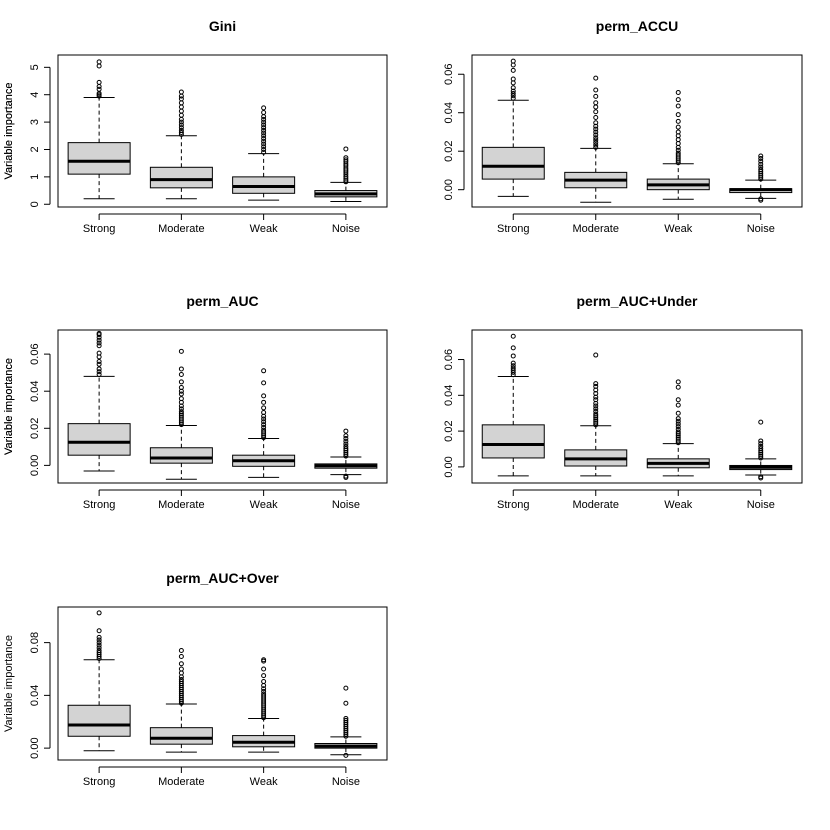 This screenshot has height=830, width=830. What do you see at coordinates (35, 149) in the screenshot?
I see `y-tick-label: 2` at bounding box center [35, 149].